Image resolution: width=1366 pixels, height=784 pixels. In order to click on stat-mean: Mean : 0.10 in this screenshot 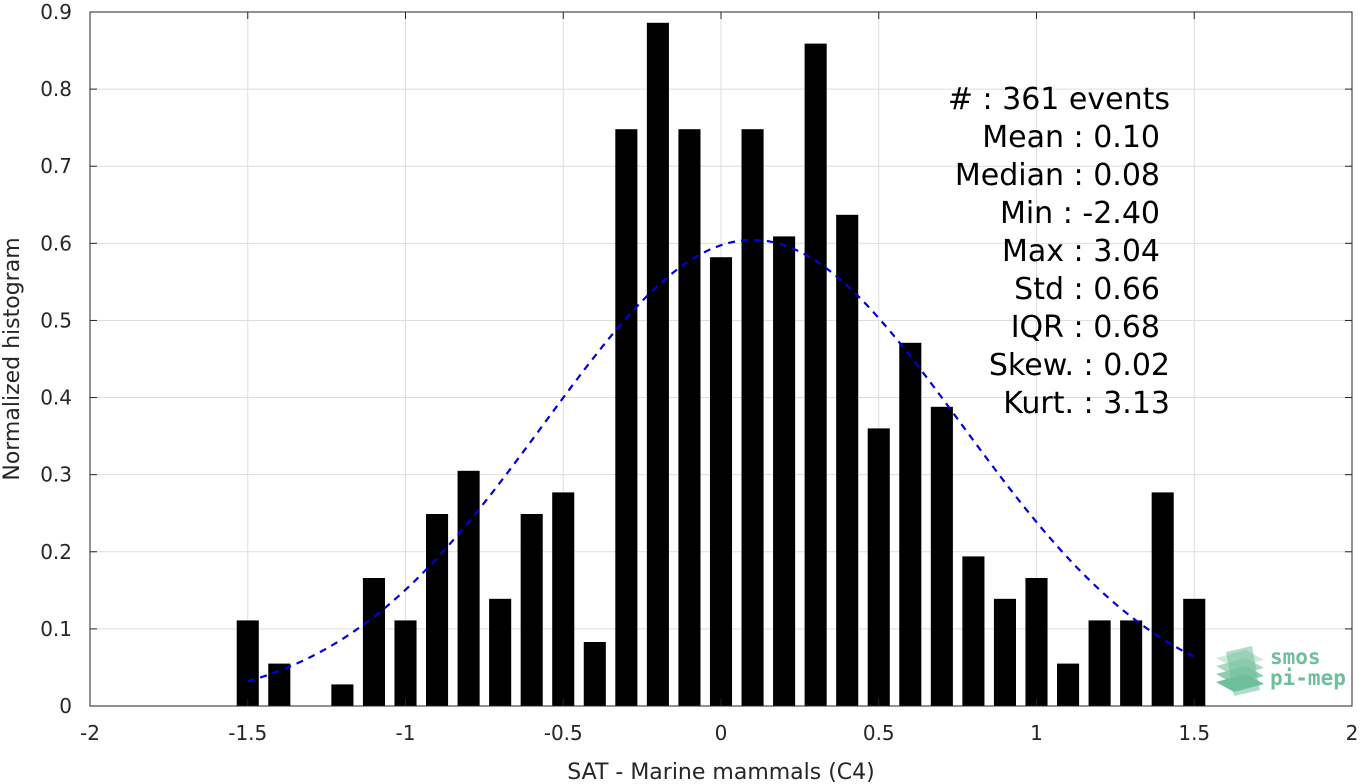, I will do `click(1071, 137)`.